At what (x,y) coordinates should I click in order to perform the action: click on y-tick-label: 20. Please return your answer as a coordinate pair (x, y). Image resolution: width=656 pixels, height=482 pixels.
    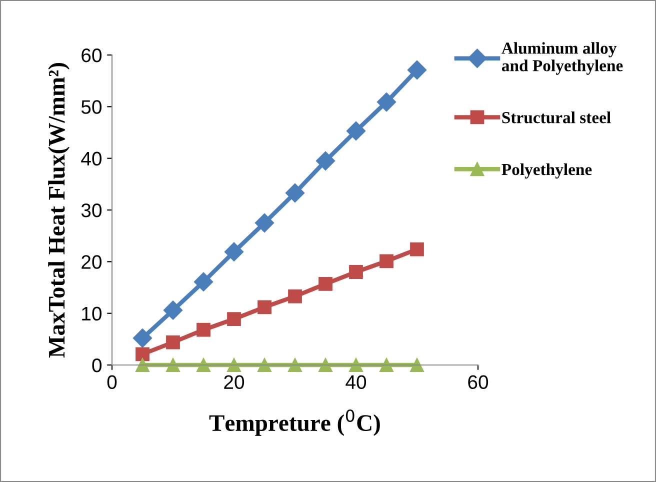
    Looking at the image, I should click on (92, 262).